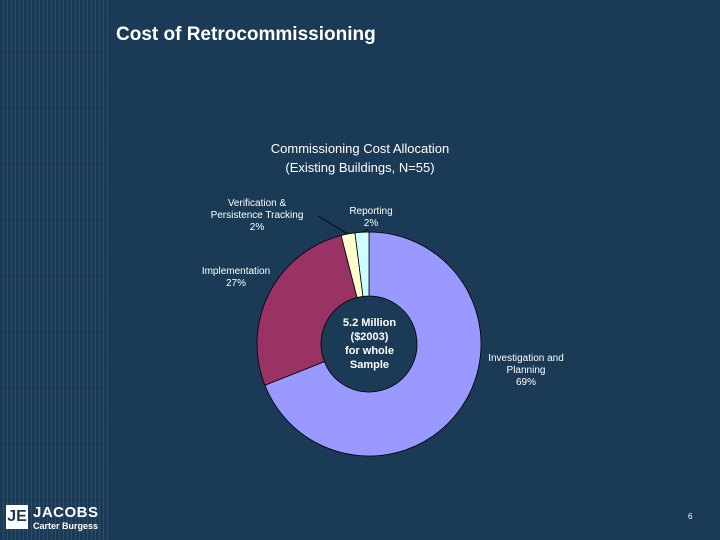 This screenshot has width=720, height=540. I want to click on donut-center-label: 5.2 Million ($2003) for whole Sample, so click(369, 344).